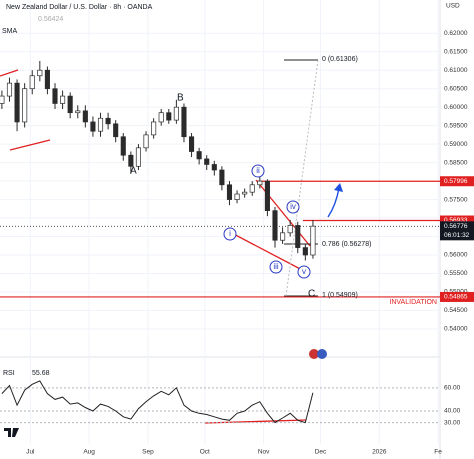 The height and width of the screenshot is (459, 474). I want to click on rsi-line, so click(157, 402).